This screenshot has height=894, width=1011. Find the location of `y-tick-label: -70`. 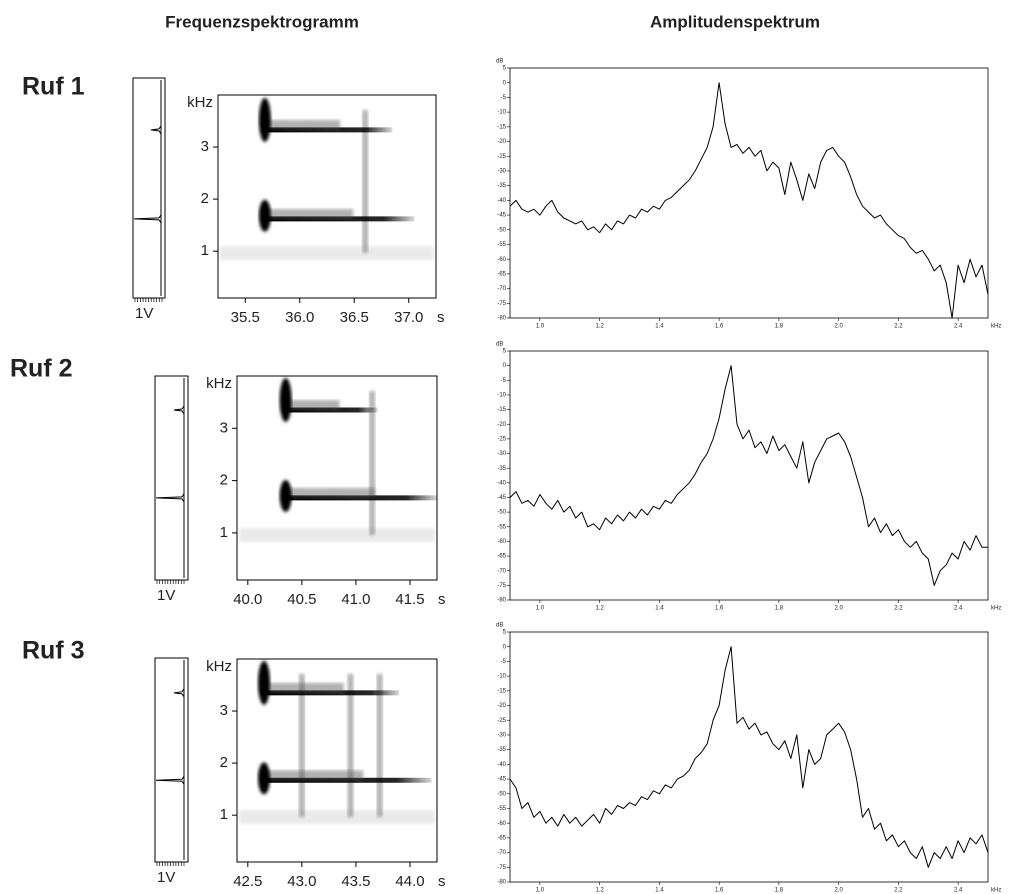

y-tick-label: -70 is located at coordinates (501, 289).